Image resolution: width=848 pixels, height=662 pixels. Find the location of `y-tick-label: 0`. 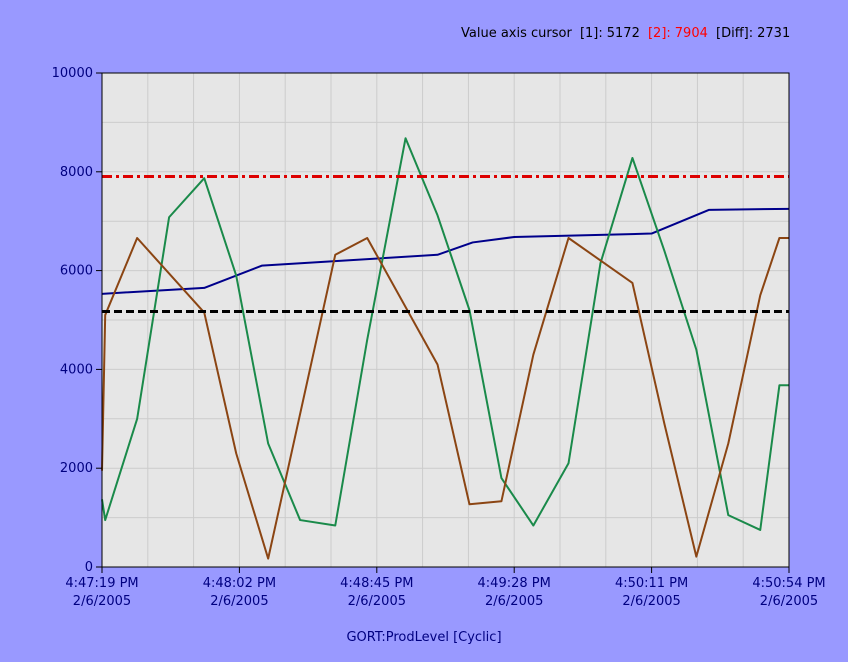

y-tick-label: 0 is located at coordinates (89, 567).